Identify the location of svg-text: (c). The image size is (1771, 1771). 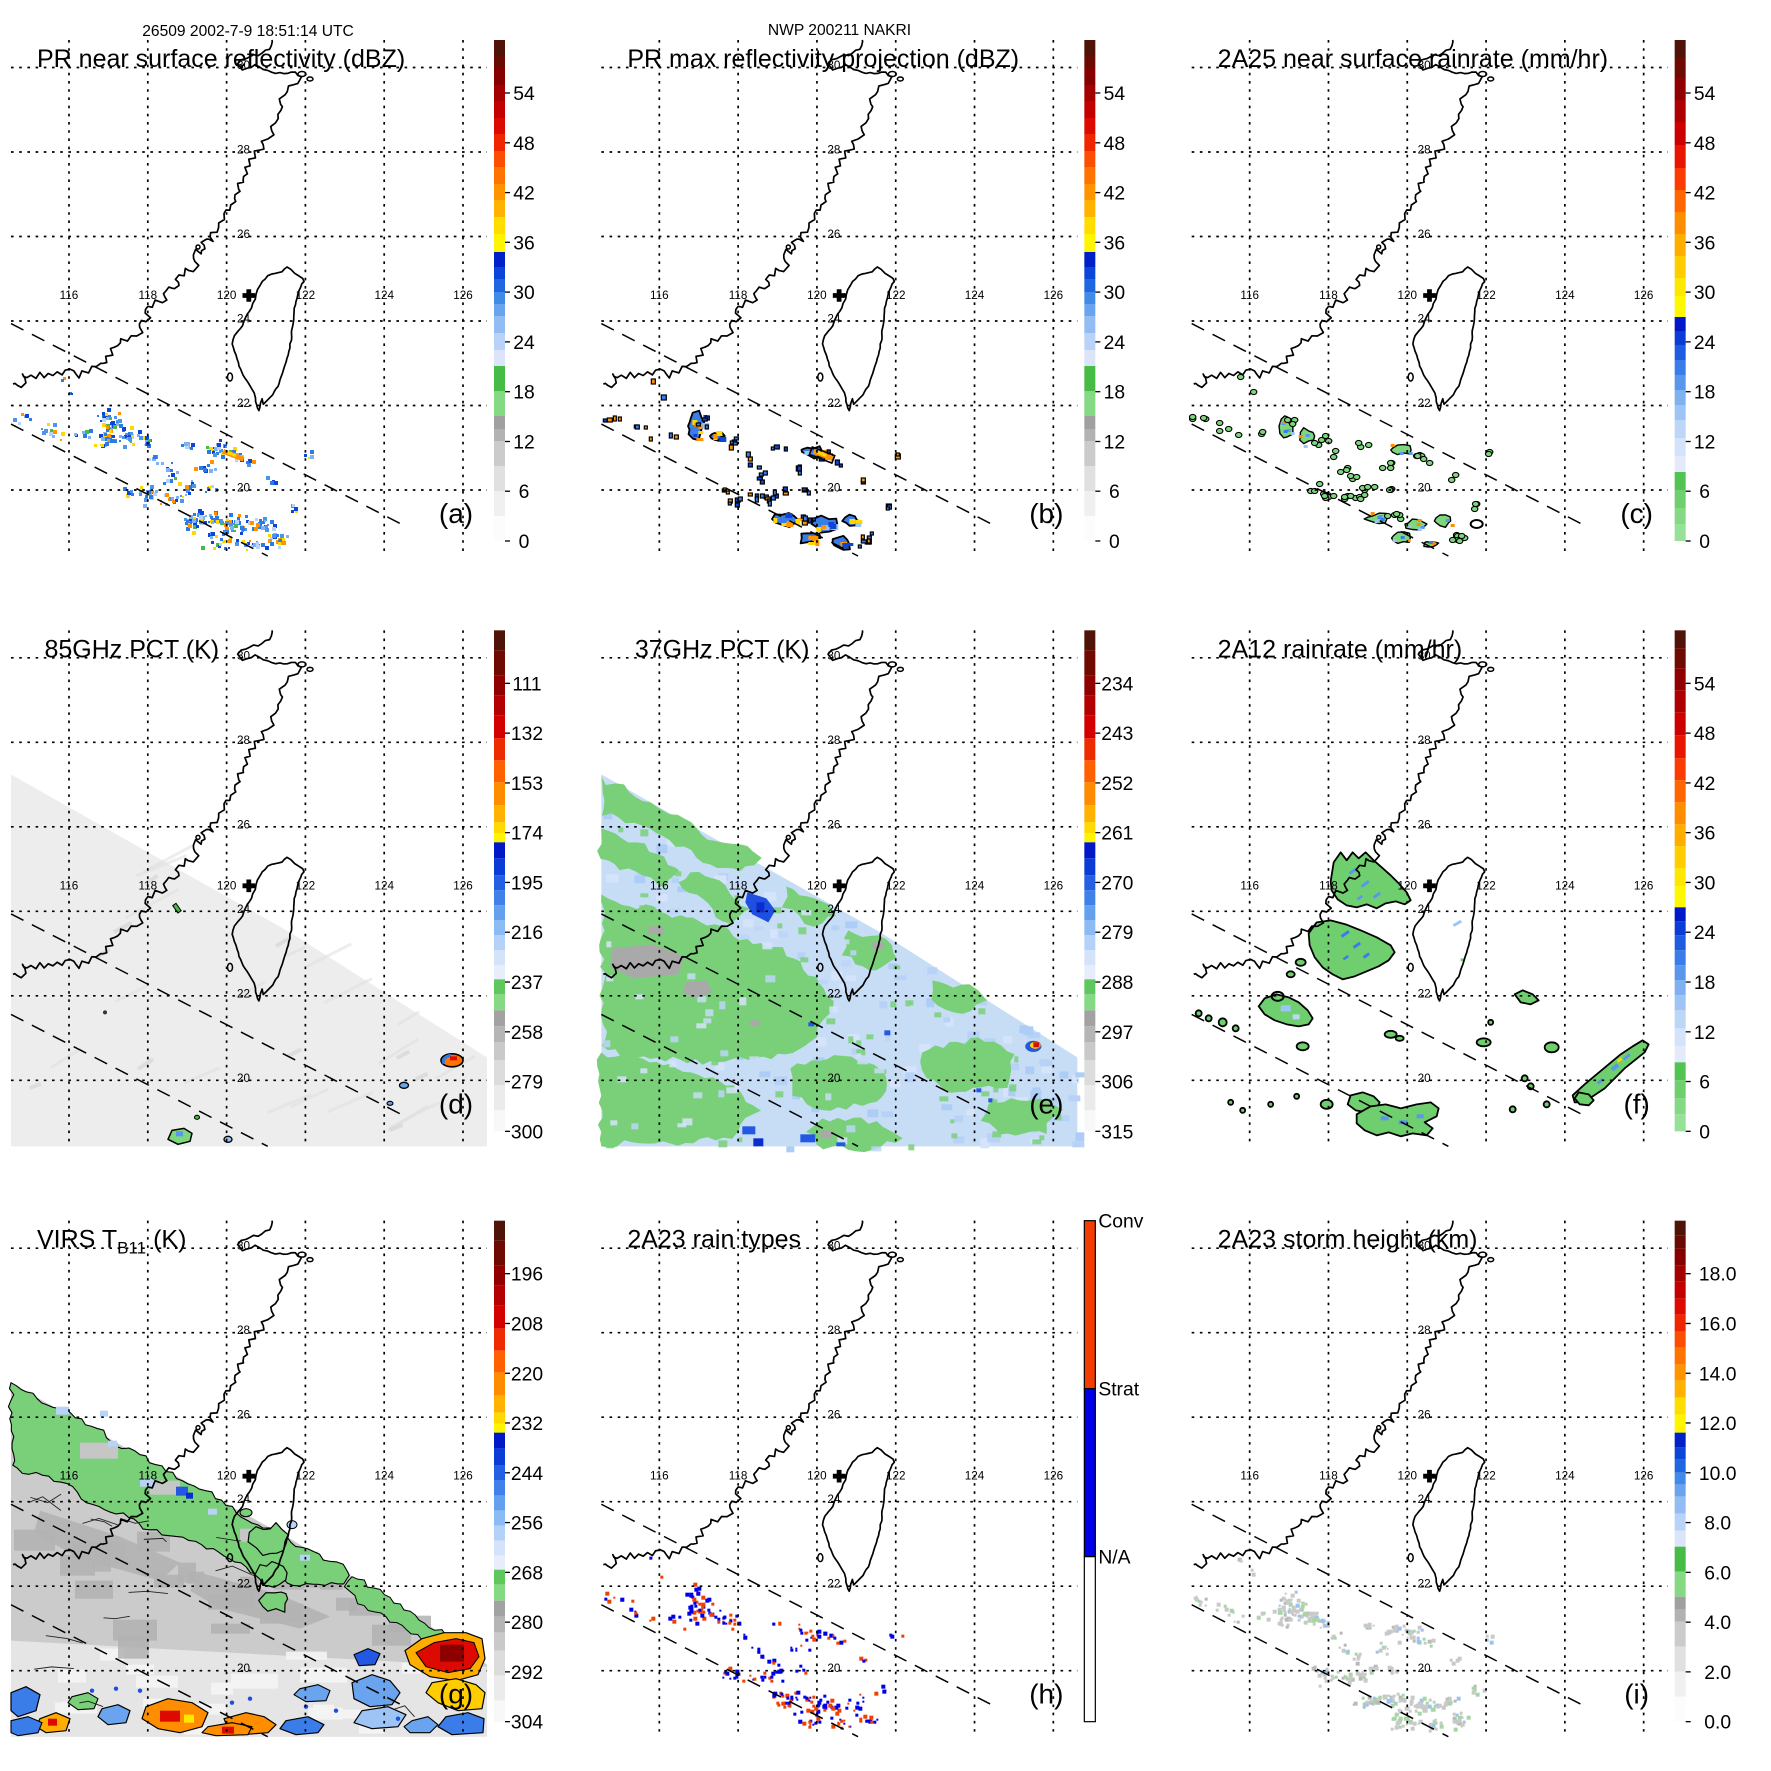
(1636, 513).